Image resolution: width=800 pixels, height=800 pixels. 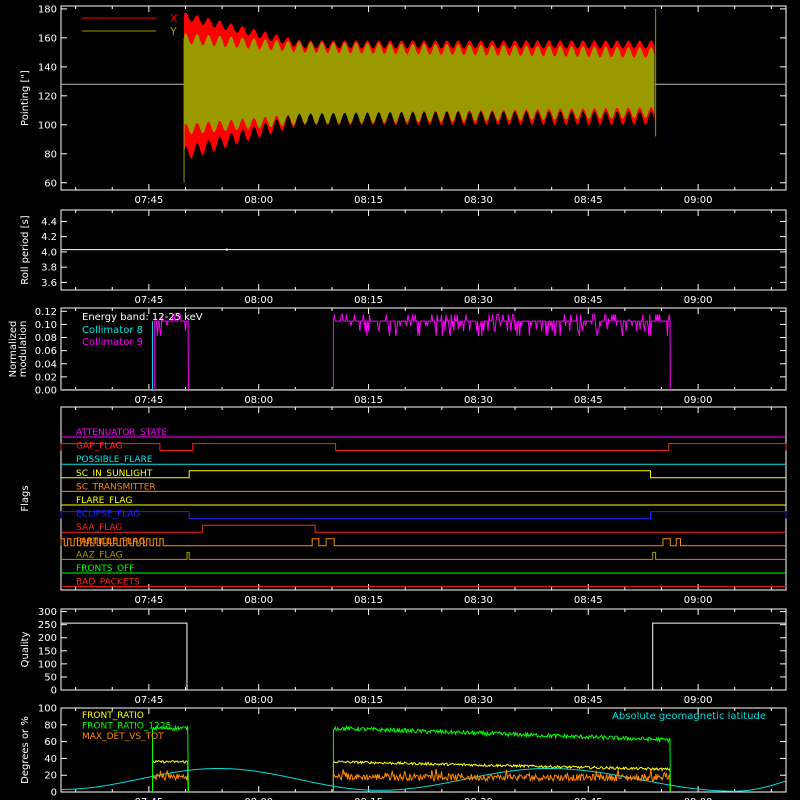 What do you see at coordinates (49, 268) in the screenshot?
I see `y-tick-label: 3.8` at bounding box center [49, 268].